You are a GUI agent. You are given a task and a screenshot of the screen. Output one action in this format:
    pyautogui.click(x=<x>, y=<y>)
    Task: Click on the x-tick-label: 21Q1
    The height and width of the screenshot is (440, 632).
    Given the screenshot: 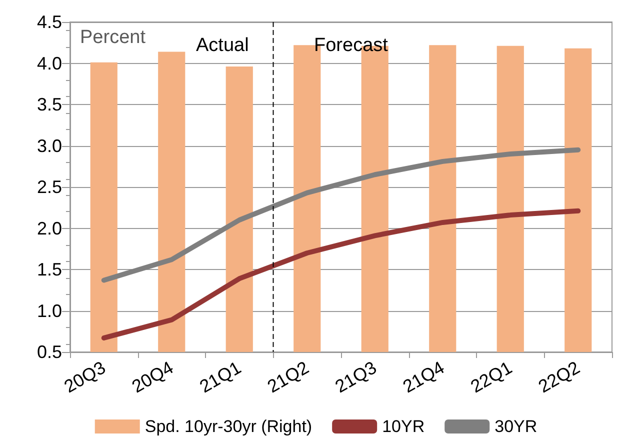 What is the action you would take?
    pyautogui.click(x=220, y=377)
    